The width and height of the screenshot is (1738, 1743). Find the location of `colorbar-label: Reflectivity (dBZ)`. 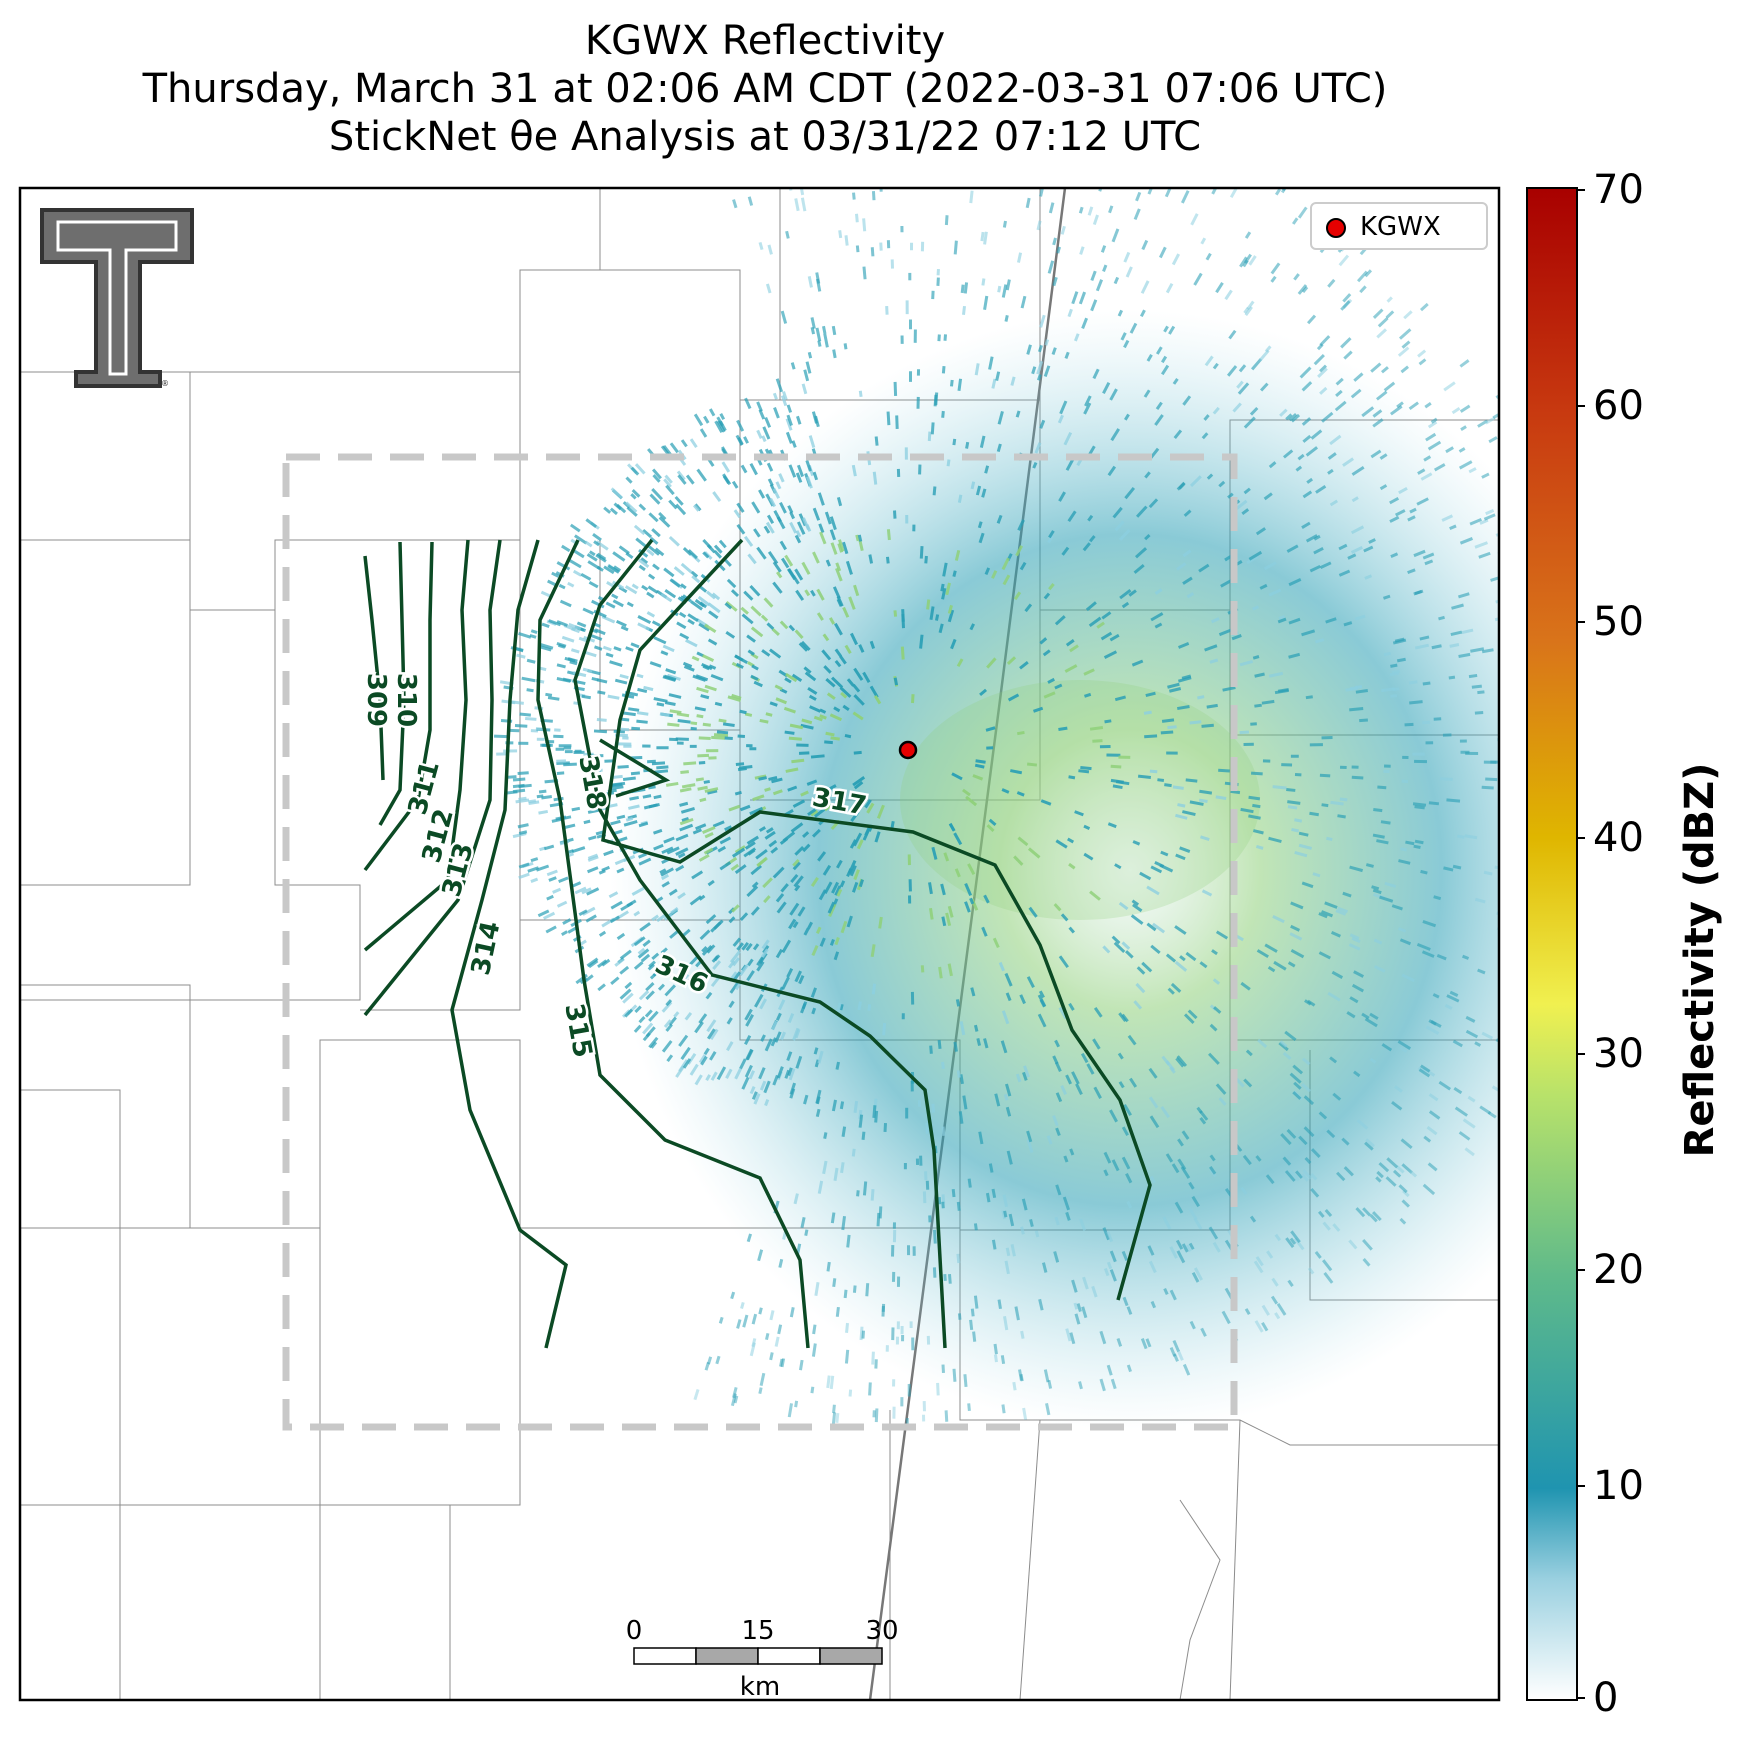

colorbar-label: Reflectivity (dBZ) is located at coordinates (1700, 960).